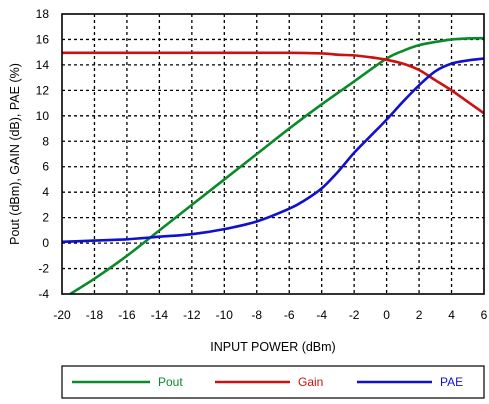  I want to click on x-tick-label: -2, so click(354, 315).